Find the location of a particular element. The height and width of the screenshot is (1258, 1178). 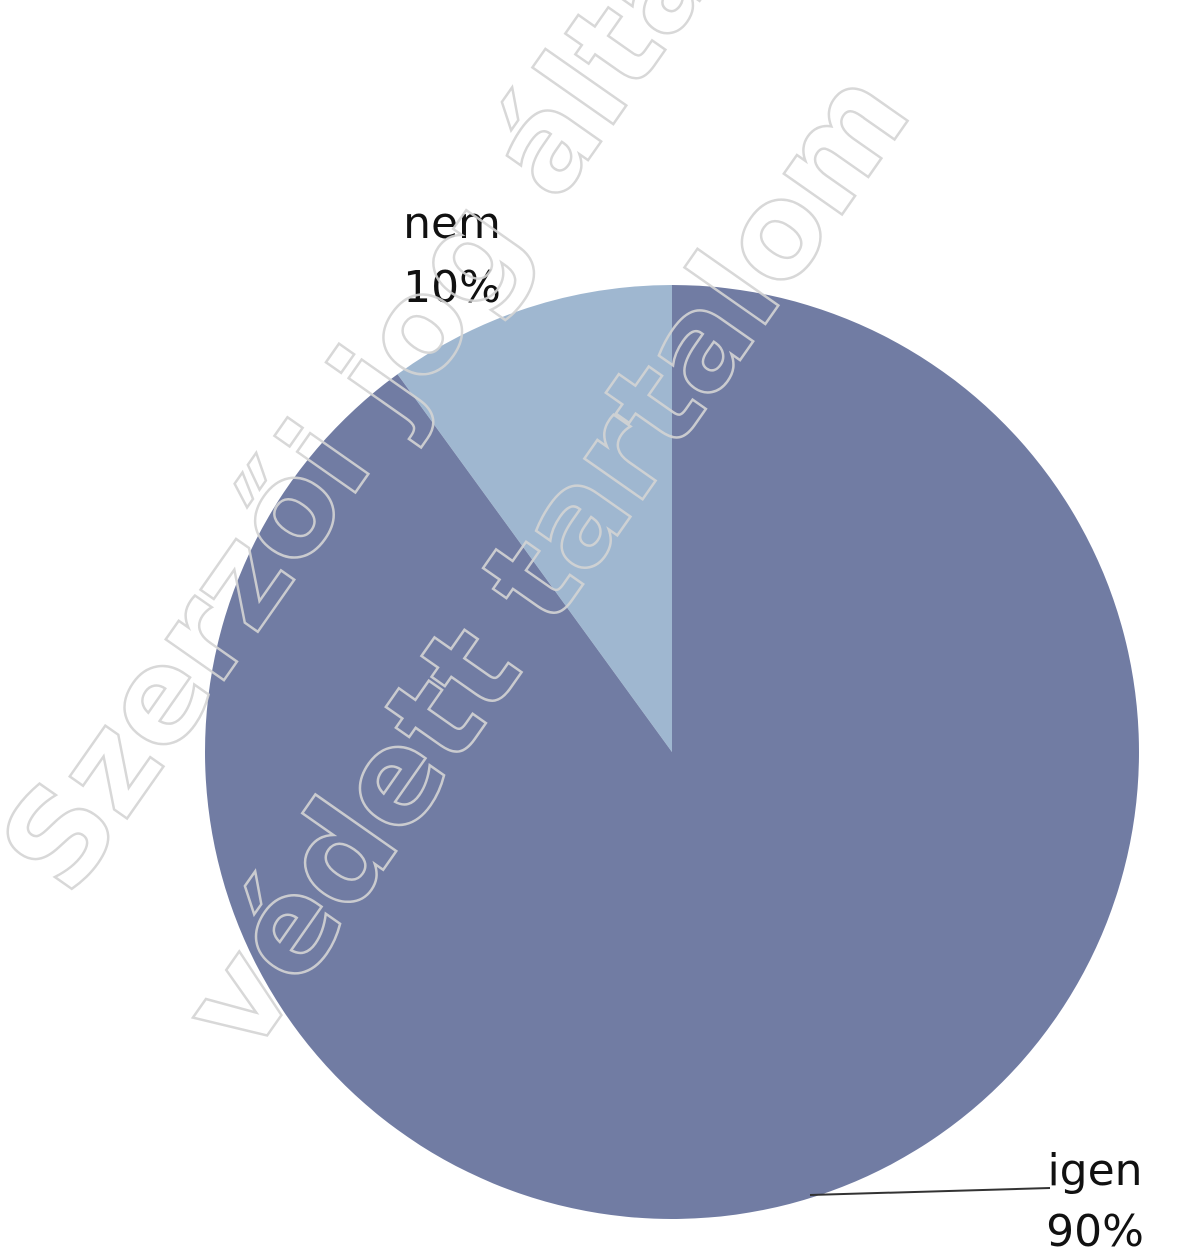

pie-slice-nem is located at coordinates (534, 518).